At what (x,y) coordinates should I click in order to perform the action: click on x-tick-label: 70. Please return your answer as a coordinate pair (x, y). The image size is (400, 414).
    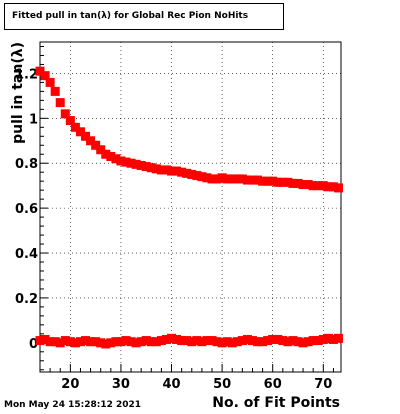
    Looking at the image, I should click on (323, 384).